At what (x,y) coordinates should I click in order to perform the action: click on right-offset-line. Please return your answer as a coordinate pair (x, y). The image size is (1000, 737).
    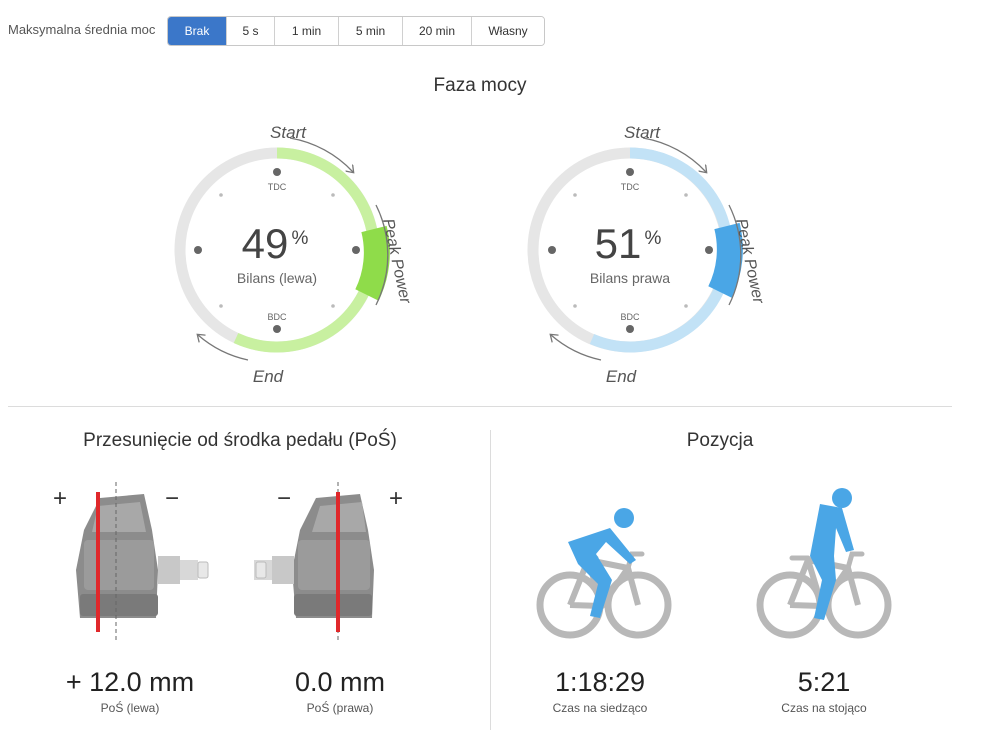
    Looking at the image, I should click on (338, 562).